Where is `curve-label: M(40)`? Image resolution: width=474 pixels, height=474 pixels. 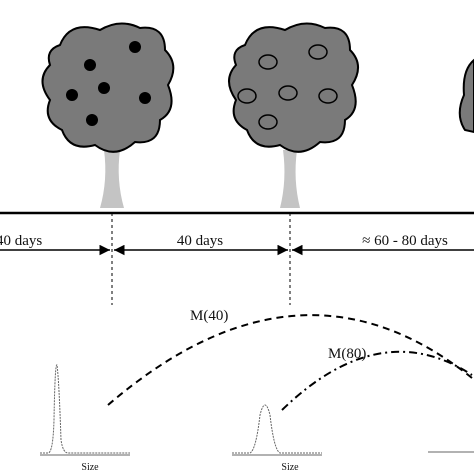 curve-label: M(40) is located at coordinates (209, 316).